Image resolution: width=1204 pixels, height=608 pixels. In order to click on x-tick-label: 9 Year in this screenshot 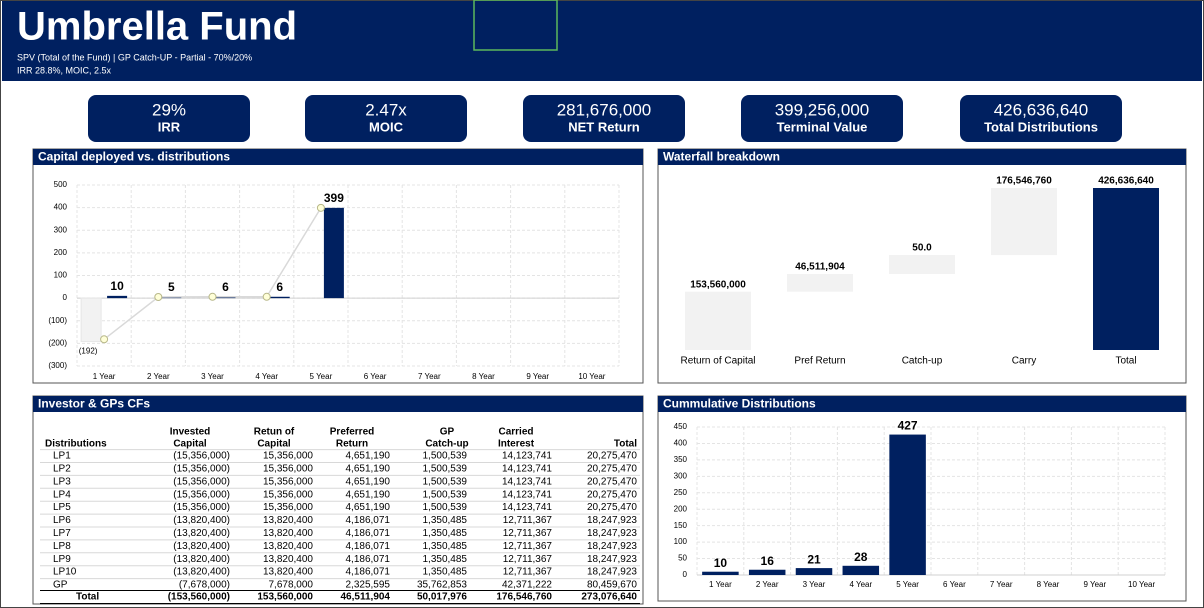, I will do `click(1094, 584)`.